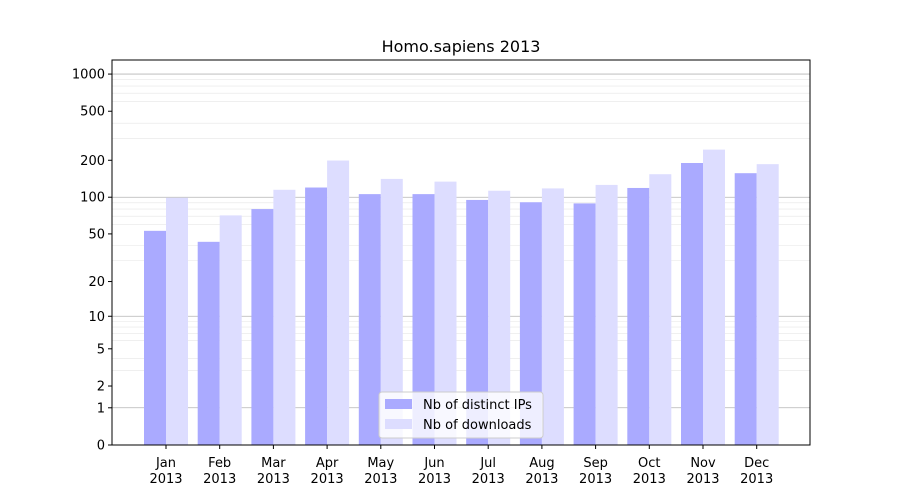  Describe the element at coordinates (96, 234) in the screenshot. I see `y-tick-label: 50` at that location.